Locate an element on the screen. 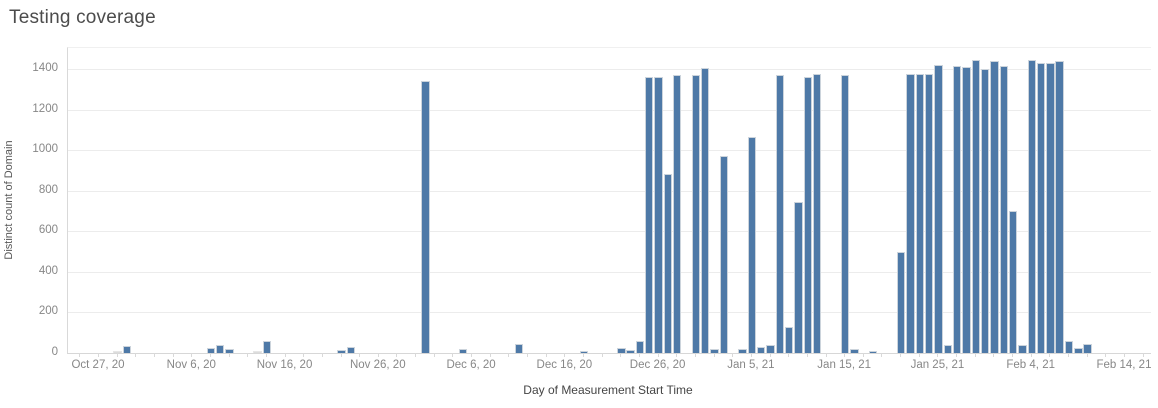 This screenshot has width=1158, height=408. y-tick-label: 800 is located at coordinates (48, 189).